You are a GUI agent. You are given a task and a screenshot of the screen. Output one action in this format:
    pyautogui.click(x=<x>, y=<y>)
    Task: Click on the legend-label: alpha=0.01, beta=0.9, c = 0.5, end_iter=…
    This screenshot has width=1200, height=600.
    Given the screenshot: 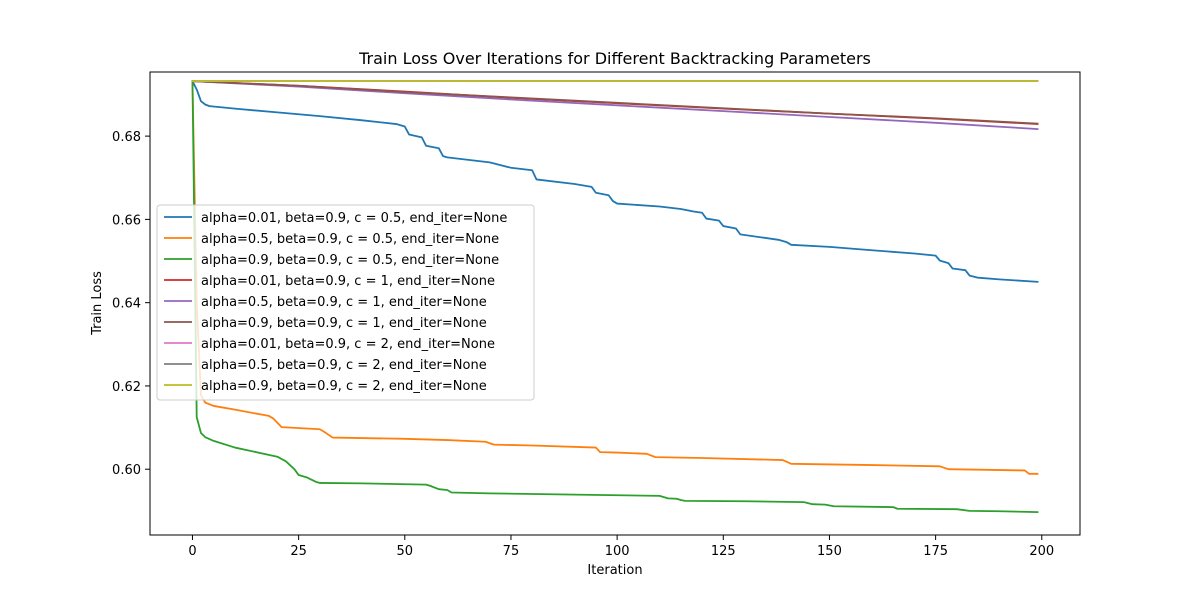 What is the action you would take?
    pyautogui.click(x=354, y=218)
    